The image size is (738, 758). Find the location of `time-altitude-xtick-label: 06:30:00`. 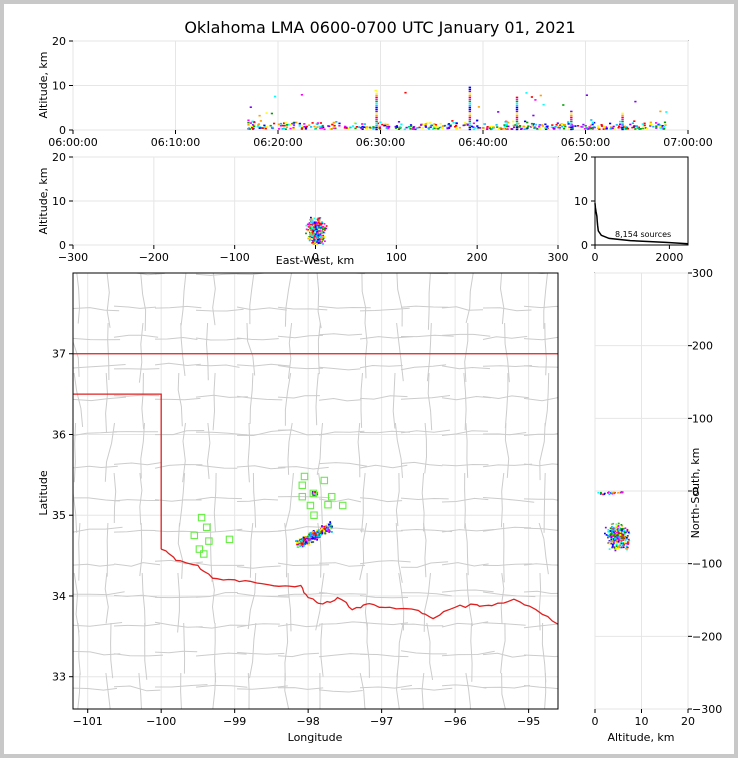

time-altitude-xtick-label: 06:30:00 is located at coordinates (380, 142).